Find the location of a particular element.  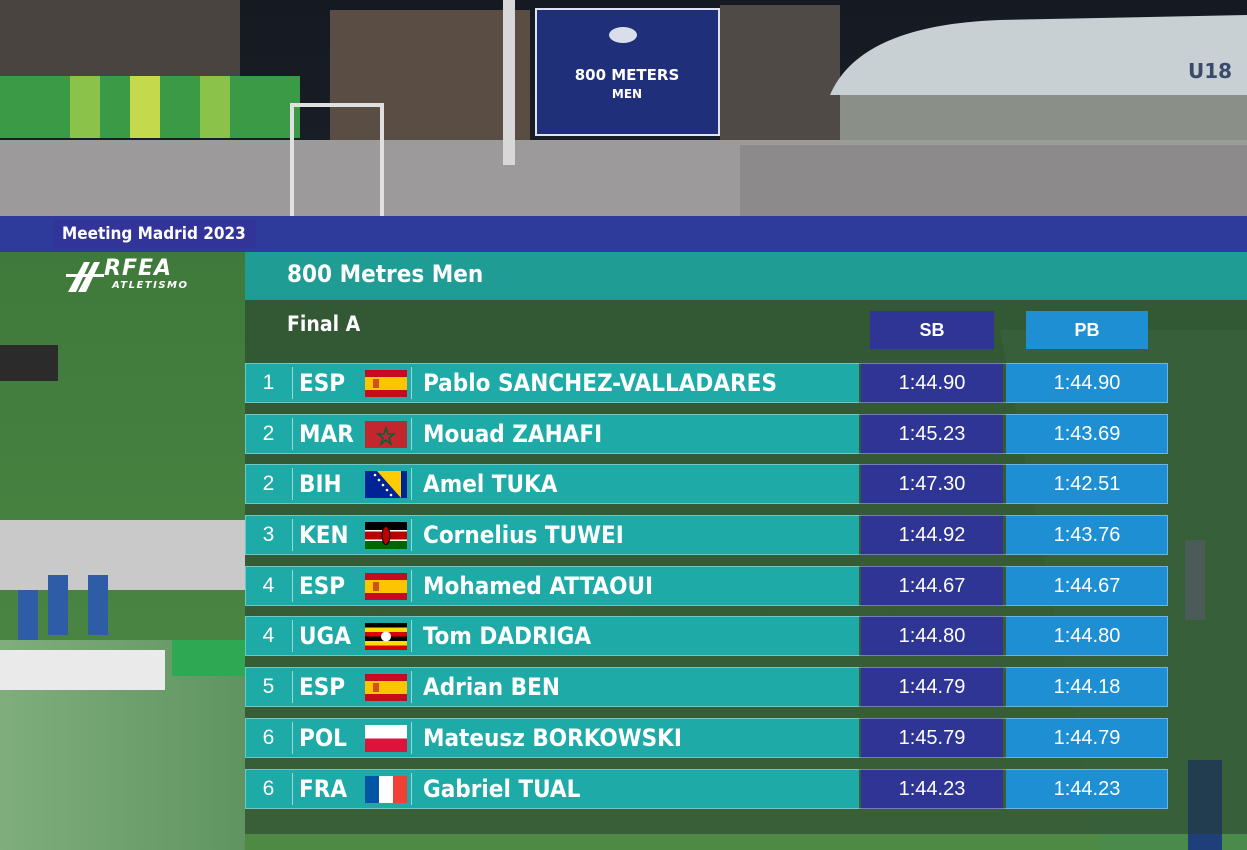

uganda-flag-icon is located at coordinates (386, 637).